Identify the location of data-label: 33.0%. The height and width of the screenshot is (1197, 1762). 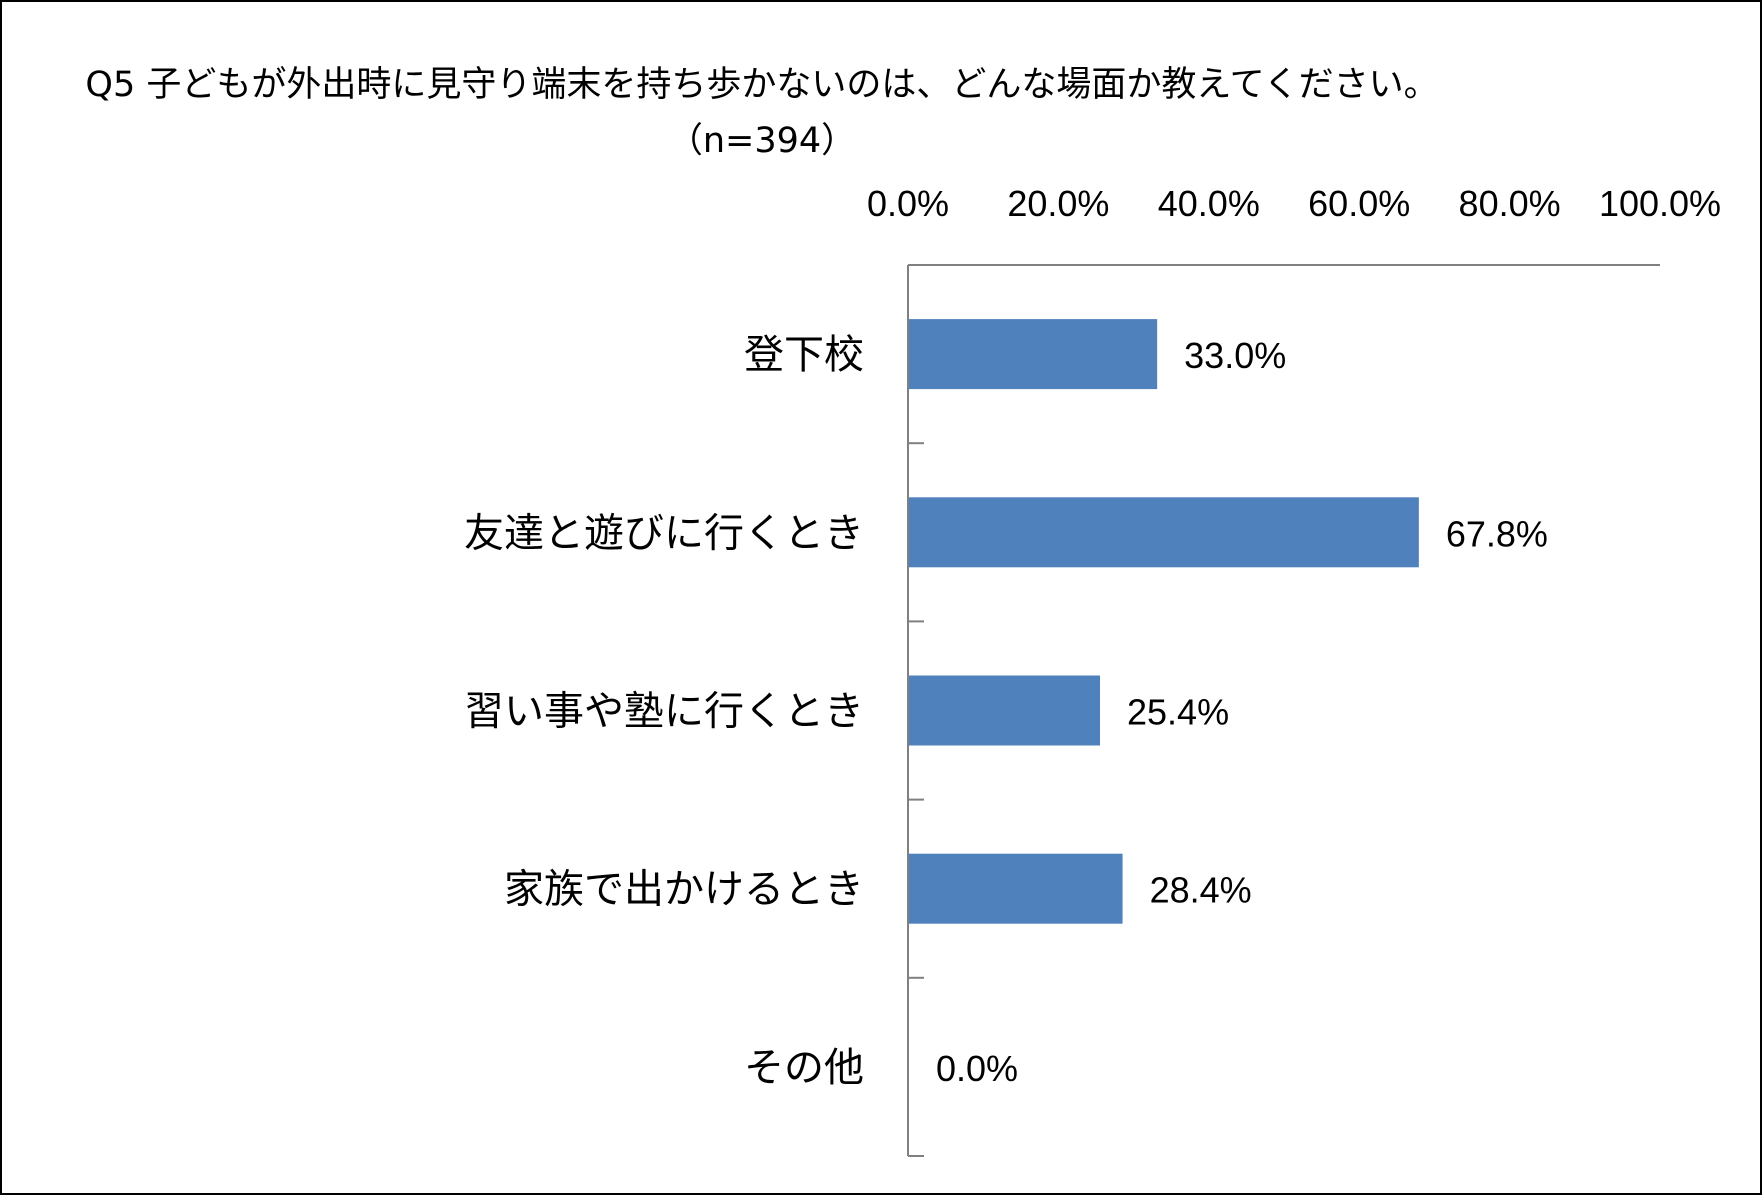
(1235, 355).